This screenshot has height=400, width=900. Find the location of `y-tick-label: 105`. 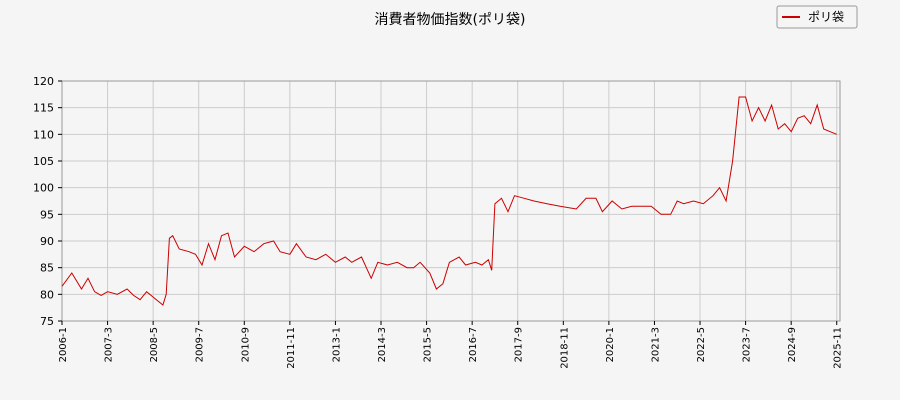

y-tick-label: 105 is located at coordinates (43, 161).